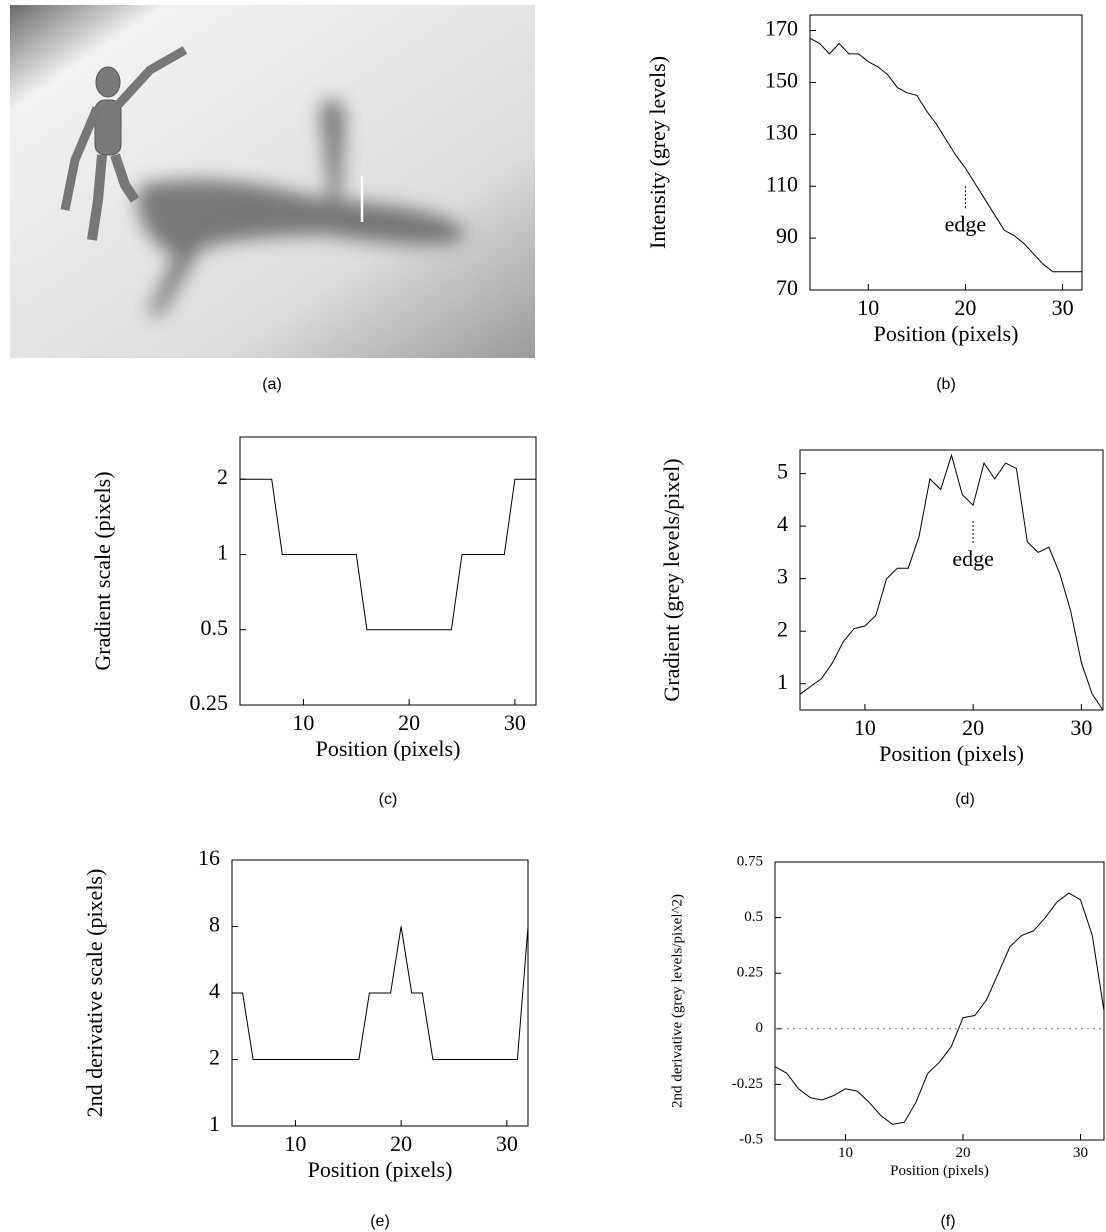 Image resolution: width=1106 pixels, height=1232 pixels. What do you see at coordinates (94, 993) in the screenshot?
I see `y-axis-label: 2nd derivative scale (pixels)` at bounding box center [94, 993].